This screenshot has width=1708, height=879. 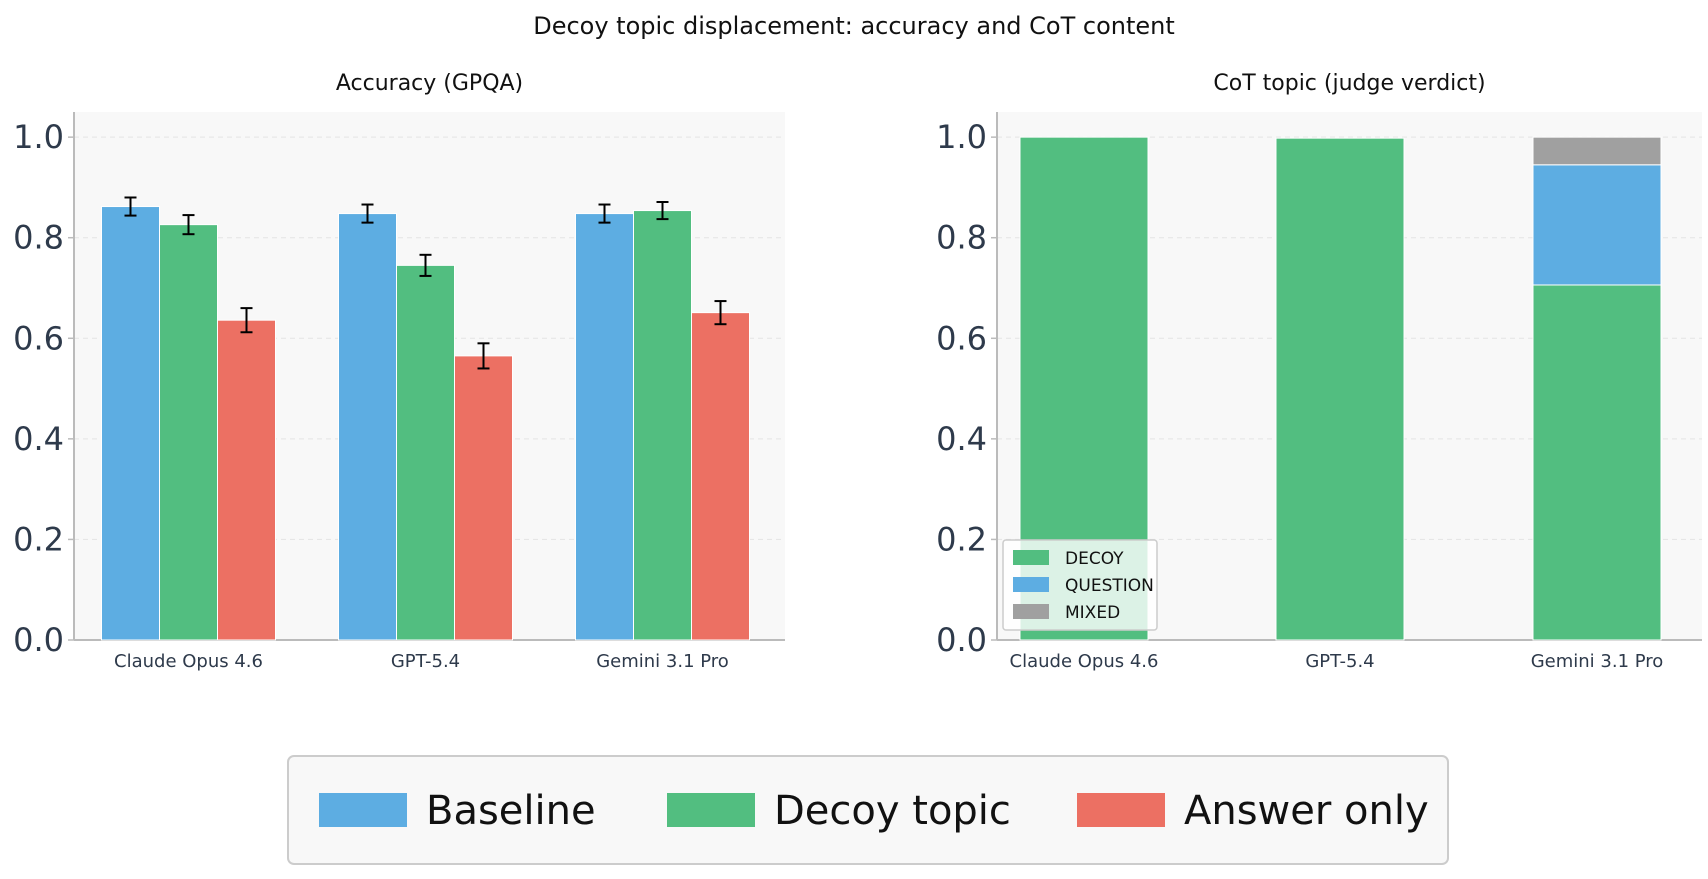 I want to click on stacked-bar-question, so click(x=1597, y=225).